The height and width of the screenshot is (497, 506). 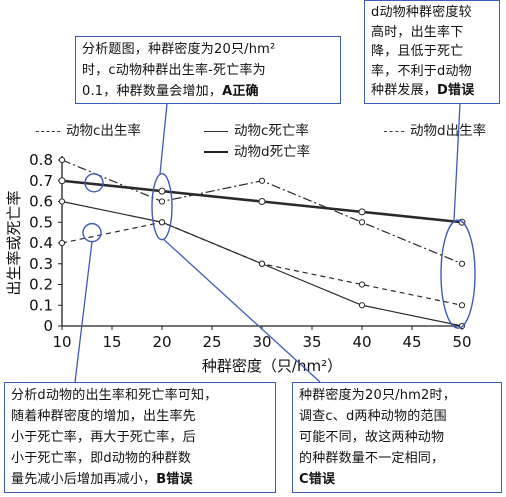 I want to click on legend-label: 动物d出生率, so click(x=448, y=131).